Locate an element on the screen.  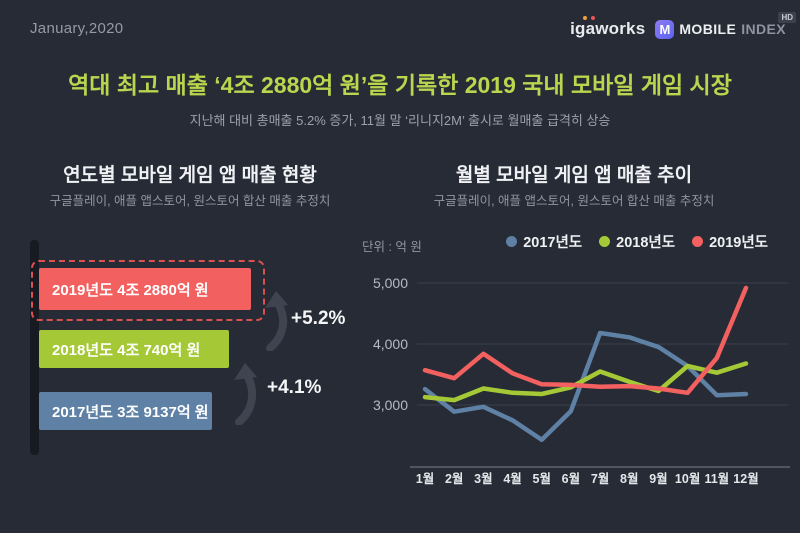
report-date: January,2020 is located at coordinates (77, 28).